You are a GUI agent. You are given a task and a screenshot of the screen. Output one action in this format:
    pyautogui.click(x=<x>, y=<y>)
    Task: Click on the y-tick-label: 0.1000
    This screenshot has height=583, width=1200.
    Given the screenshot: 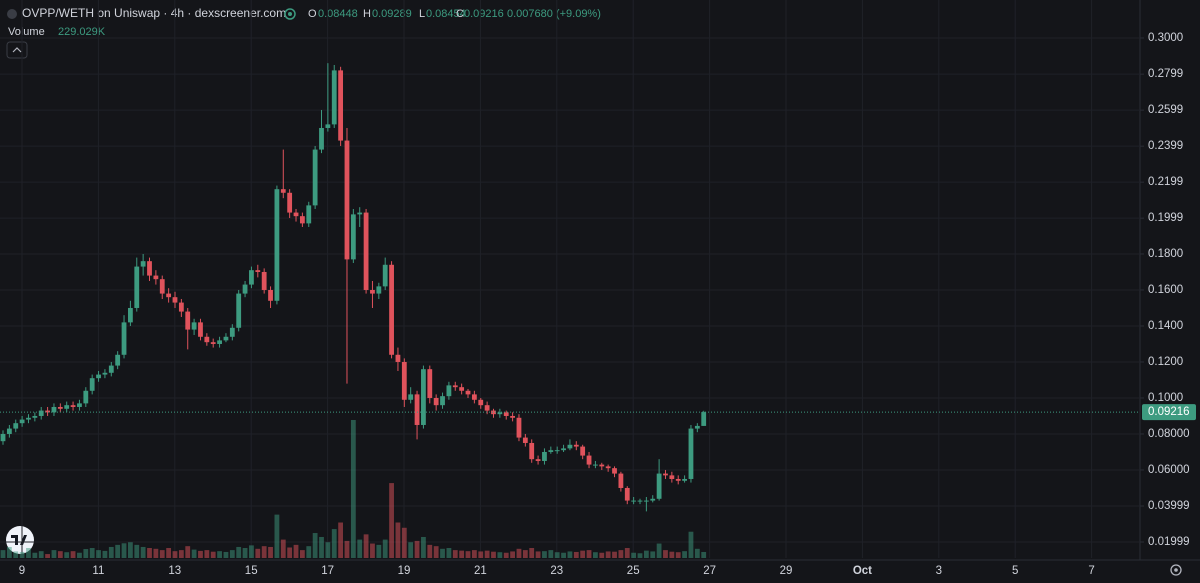 What is the action you would take?
    pyautogui.click(x=1165, y=398)
    